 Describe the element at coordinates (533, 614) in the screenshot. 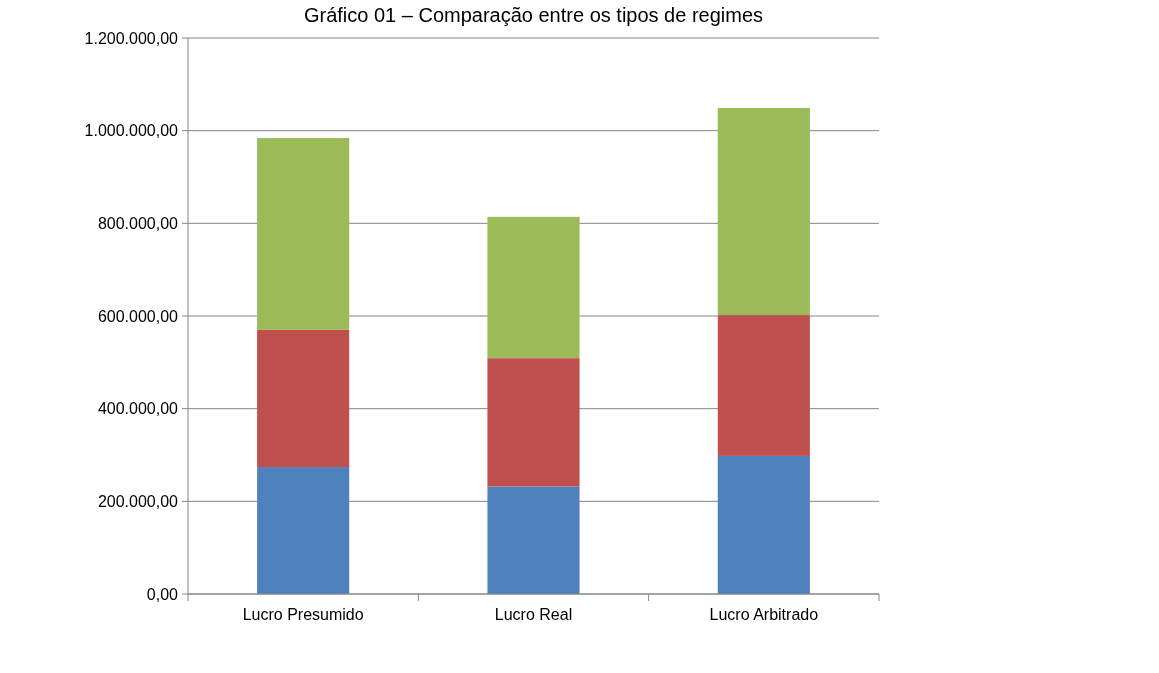

I see `x-tick-label: Lucro Real` at that location.